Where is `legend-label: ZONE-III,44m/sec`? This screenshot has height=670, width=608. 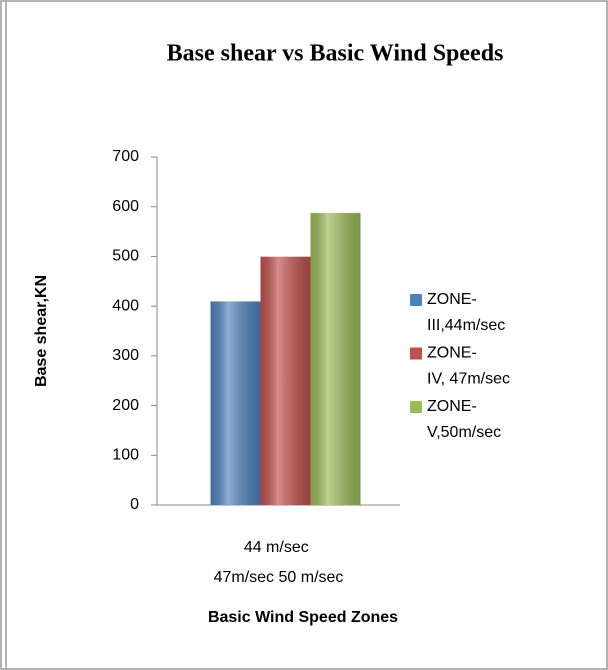
legend-label: ZONE-III,44m/sec is located at coordinates (466, 312).